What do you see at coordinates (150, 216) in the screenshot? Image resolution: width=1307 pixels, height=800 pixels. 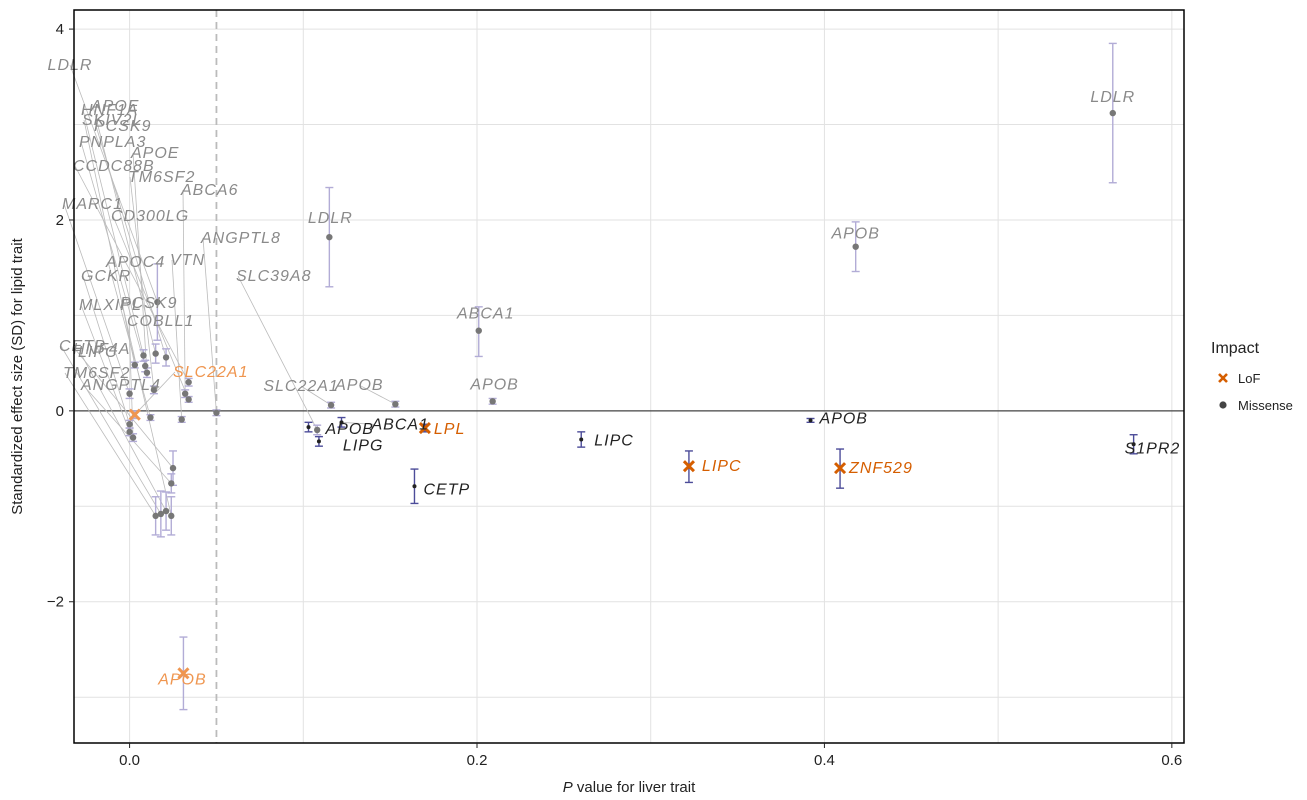 I see `point-label: CD300LG` at bounding box center [150, 216].